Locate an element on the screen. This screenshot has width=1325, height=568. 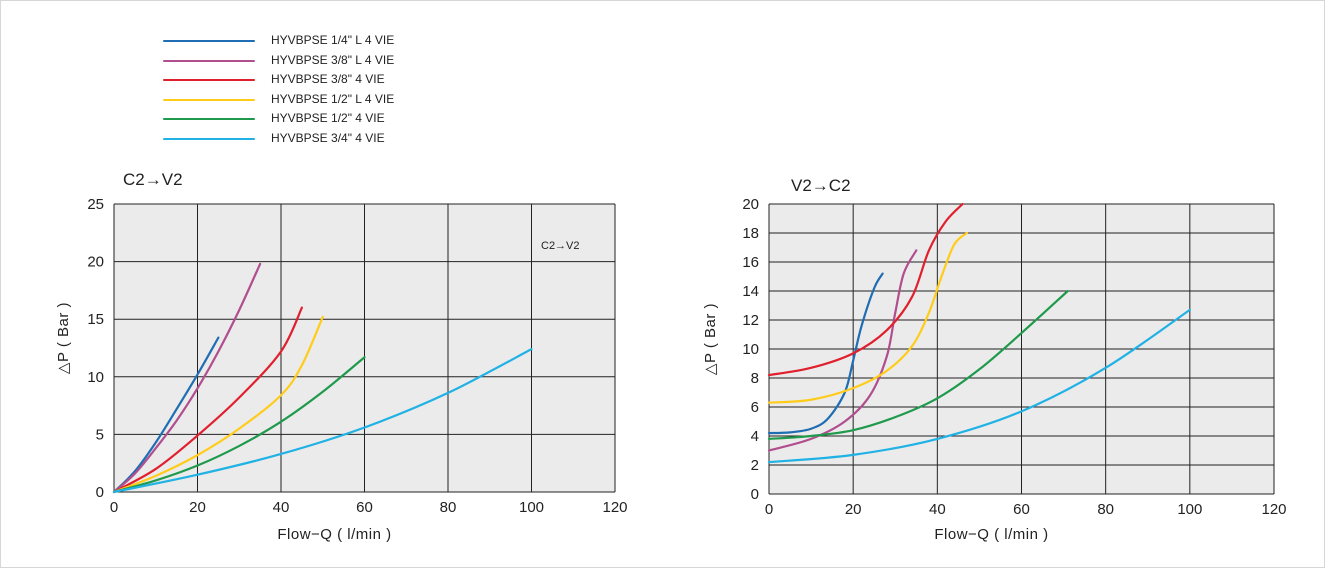
legend-label: HYVBPSE 1/4" L 4 VIE is located at coordinates (333, 40).